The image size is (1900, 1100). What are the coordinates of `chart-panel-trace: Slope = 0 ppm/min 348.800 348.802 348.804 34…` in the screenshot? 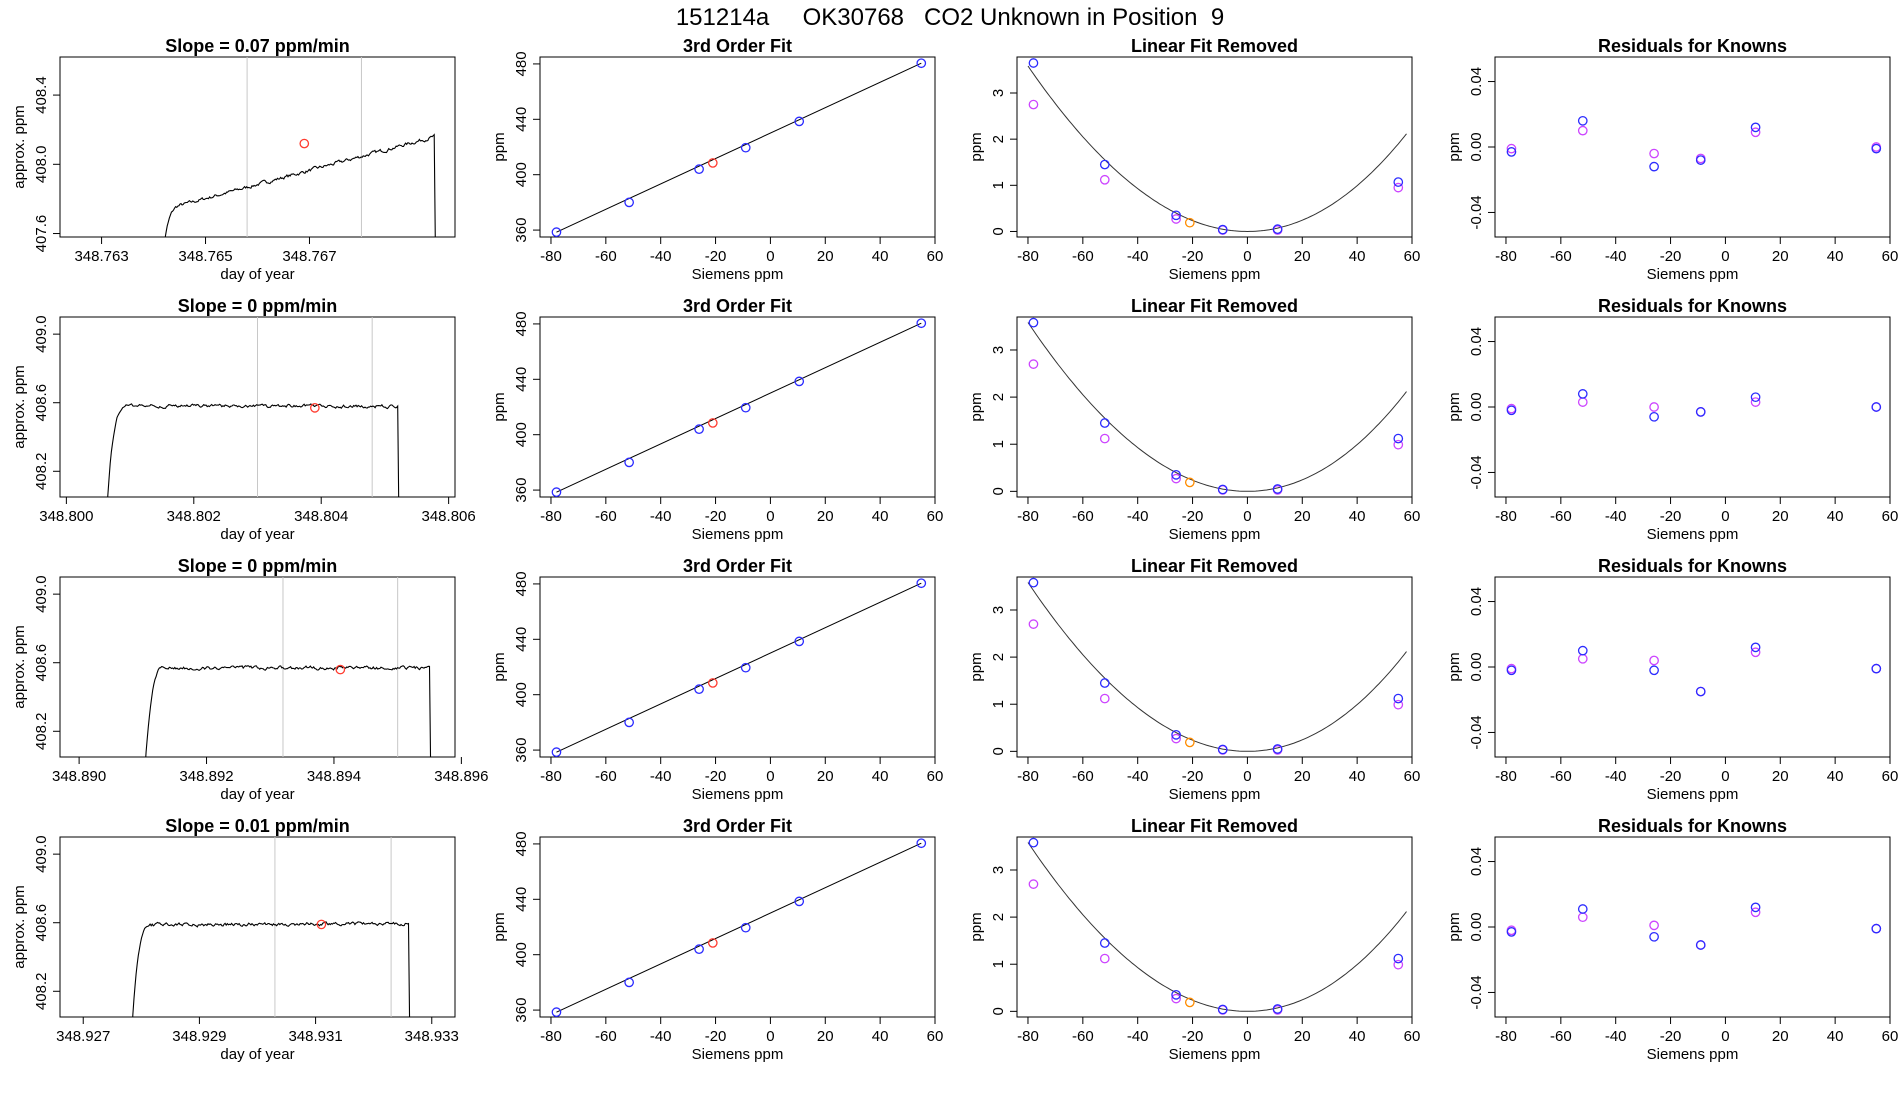 It's located at (243, 419).